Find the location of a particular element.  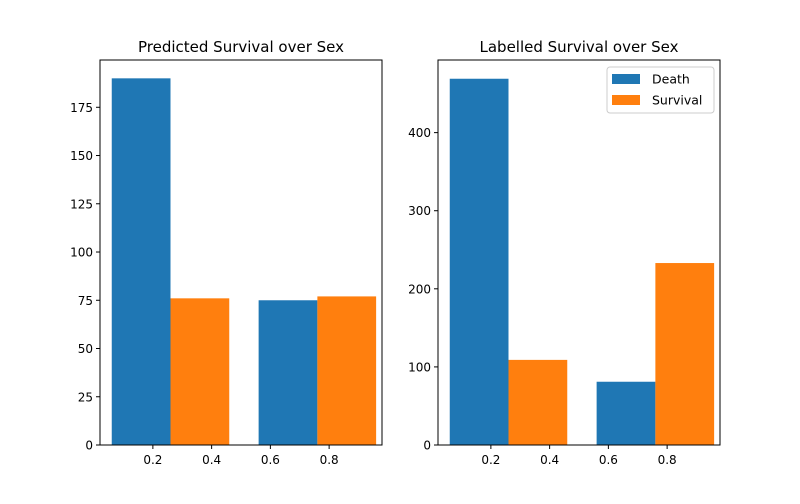

y-tick-label: 125 is located at coordinates (81, 204).